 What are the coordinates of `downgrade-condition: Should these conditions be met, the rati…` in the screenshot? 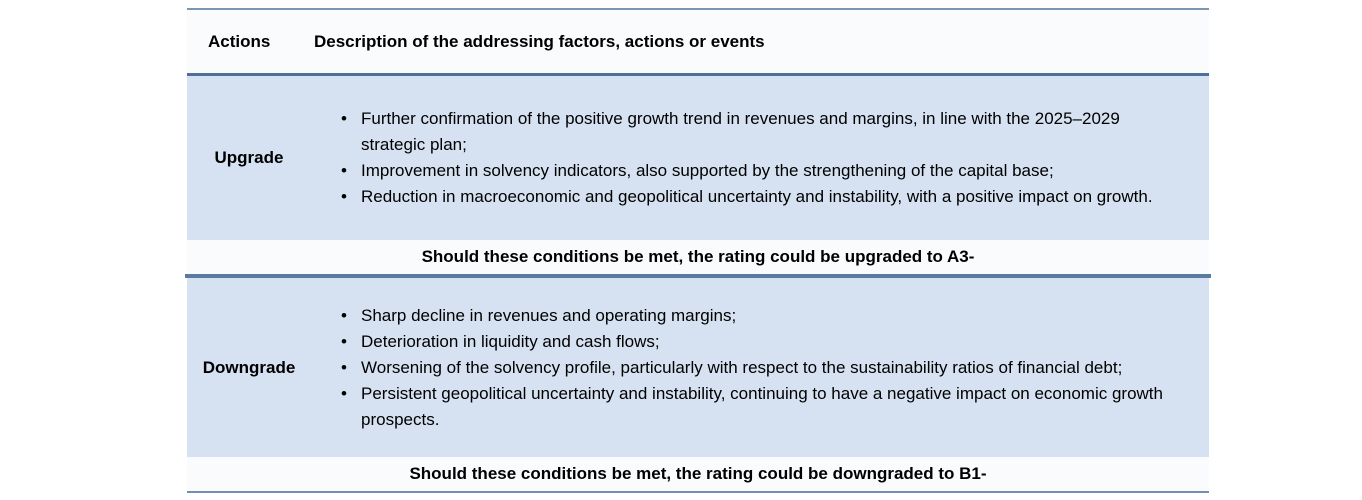 It's located at (698, 474).